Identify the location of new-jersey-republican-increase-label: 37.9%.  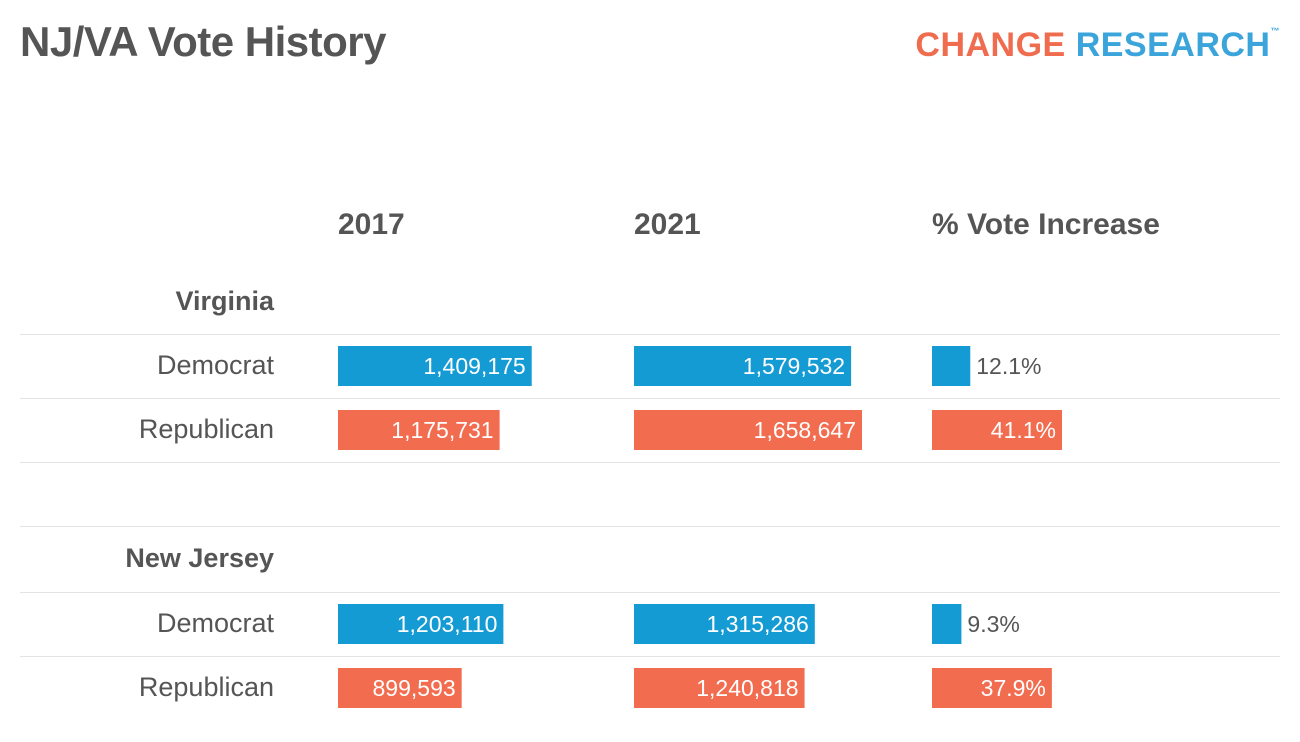
(1013, 688).